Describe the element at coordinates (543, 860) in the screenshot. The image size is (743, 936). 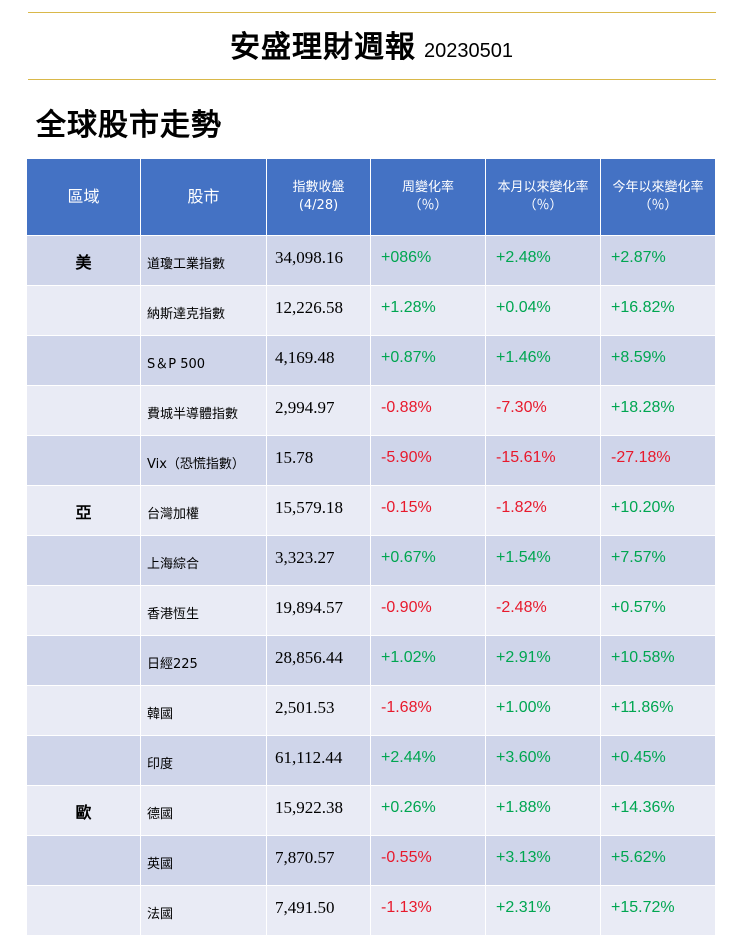
I see `month-change: +3.13%` at that location.